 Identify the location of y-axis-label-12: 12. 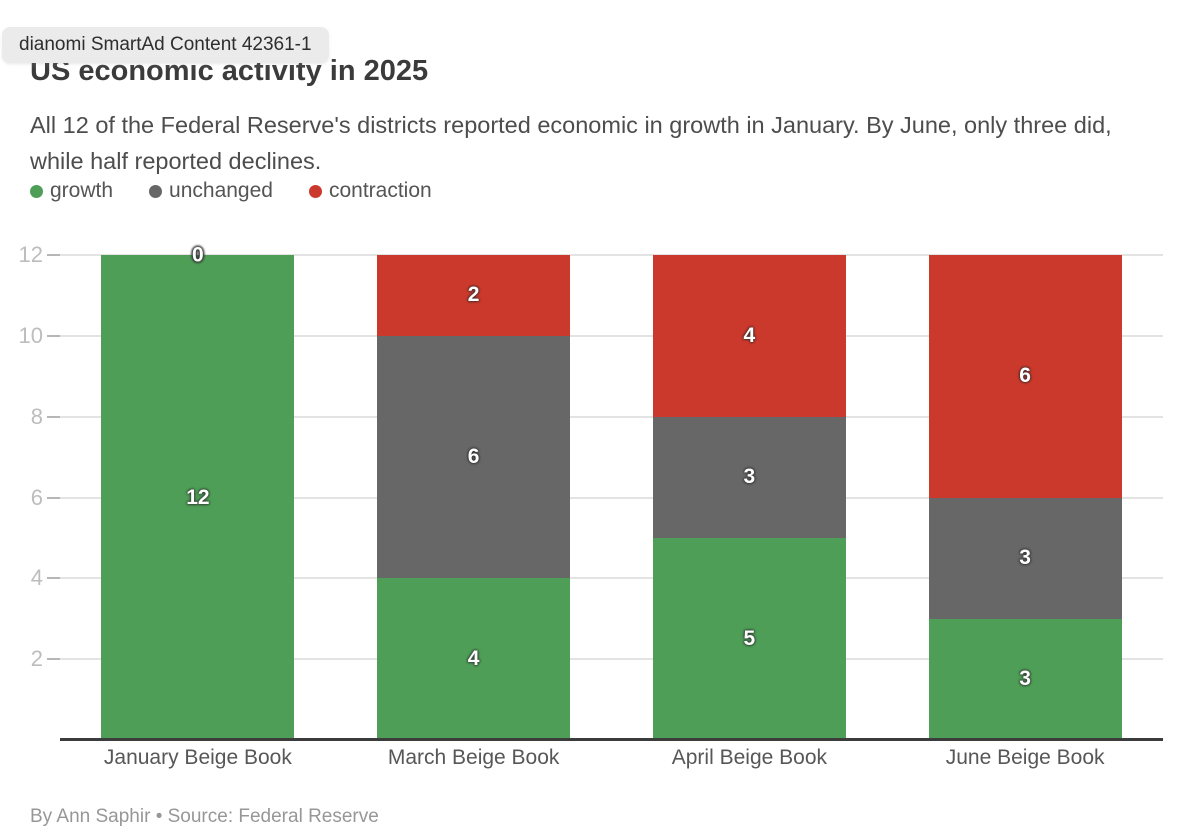
(30, 254).